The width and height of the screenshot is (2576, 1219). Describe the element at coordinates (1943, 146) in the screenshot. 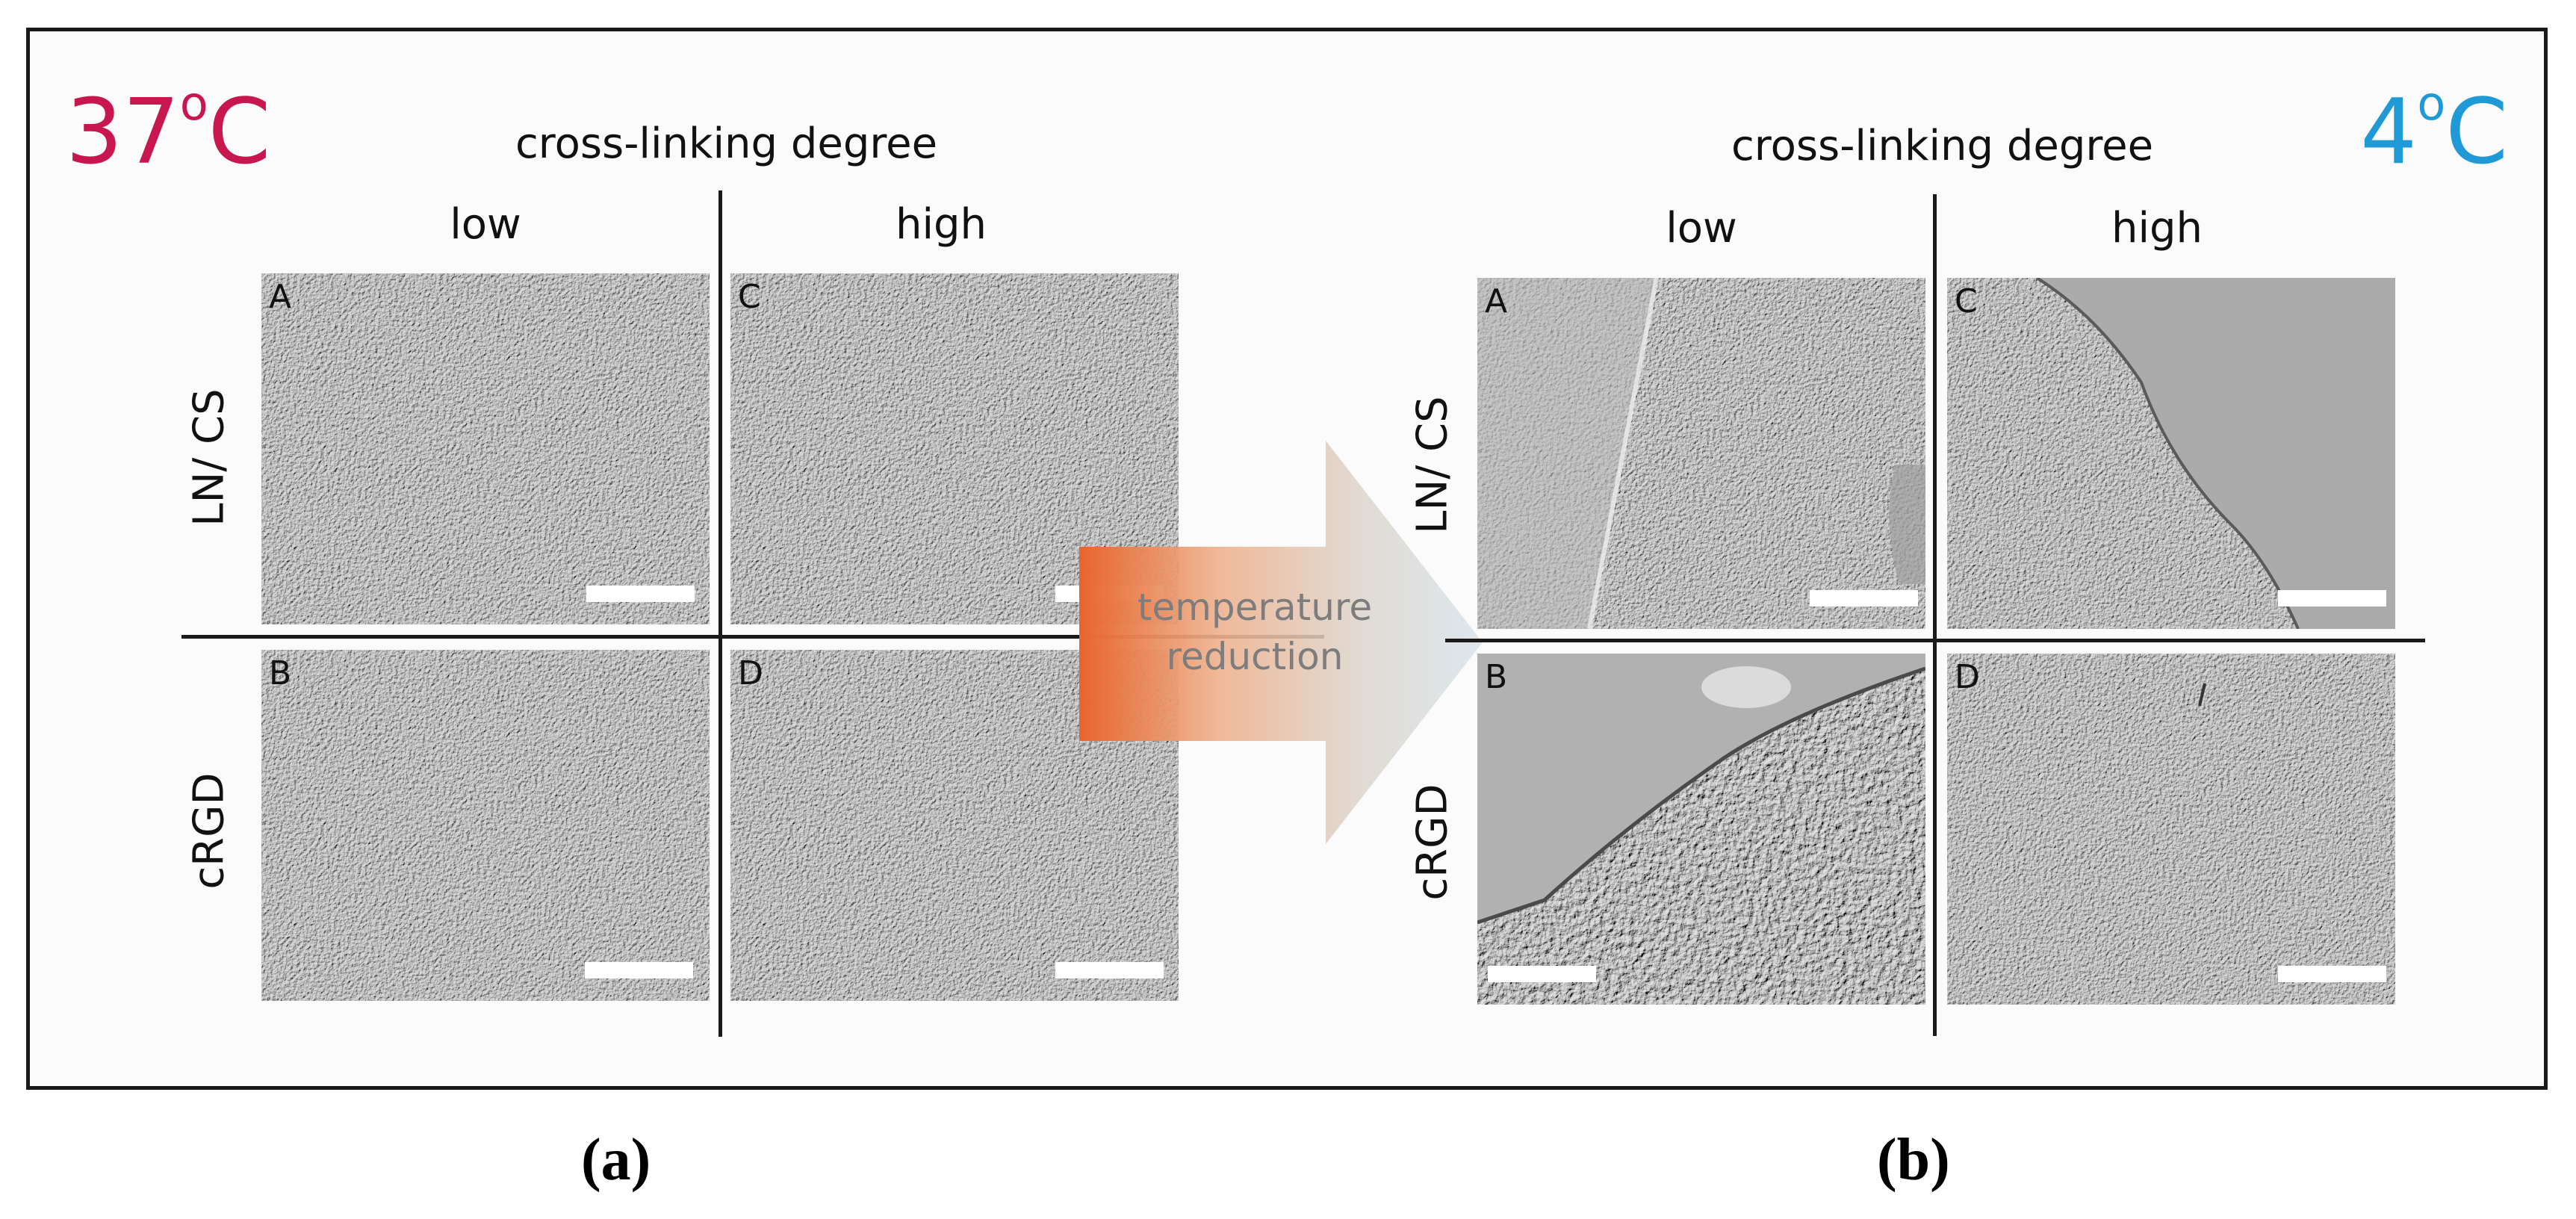

I see `right-header: cross-linking degree` at that location.